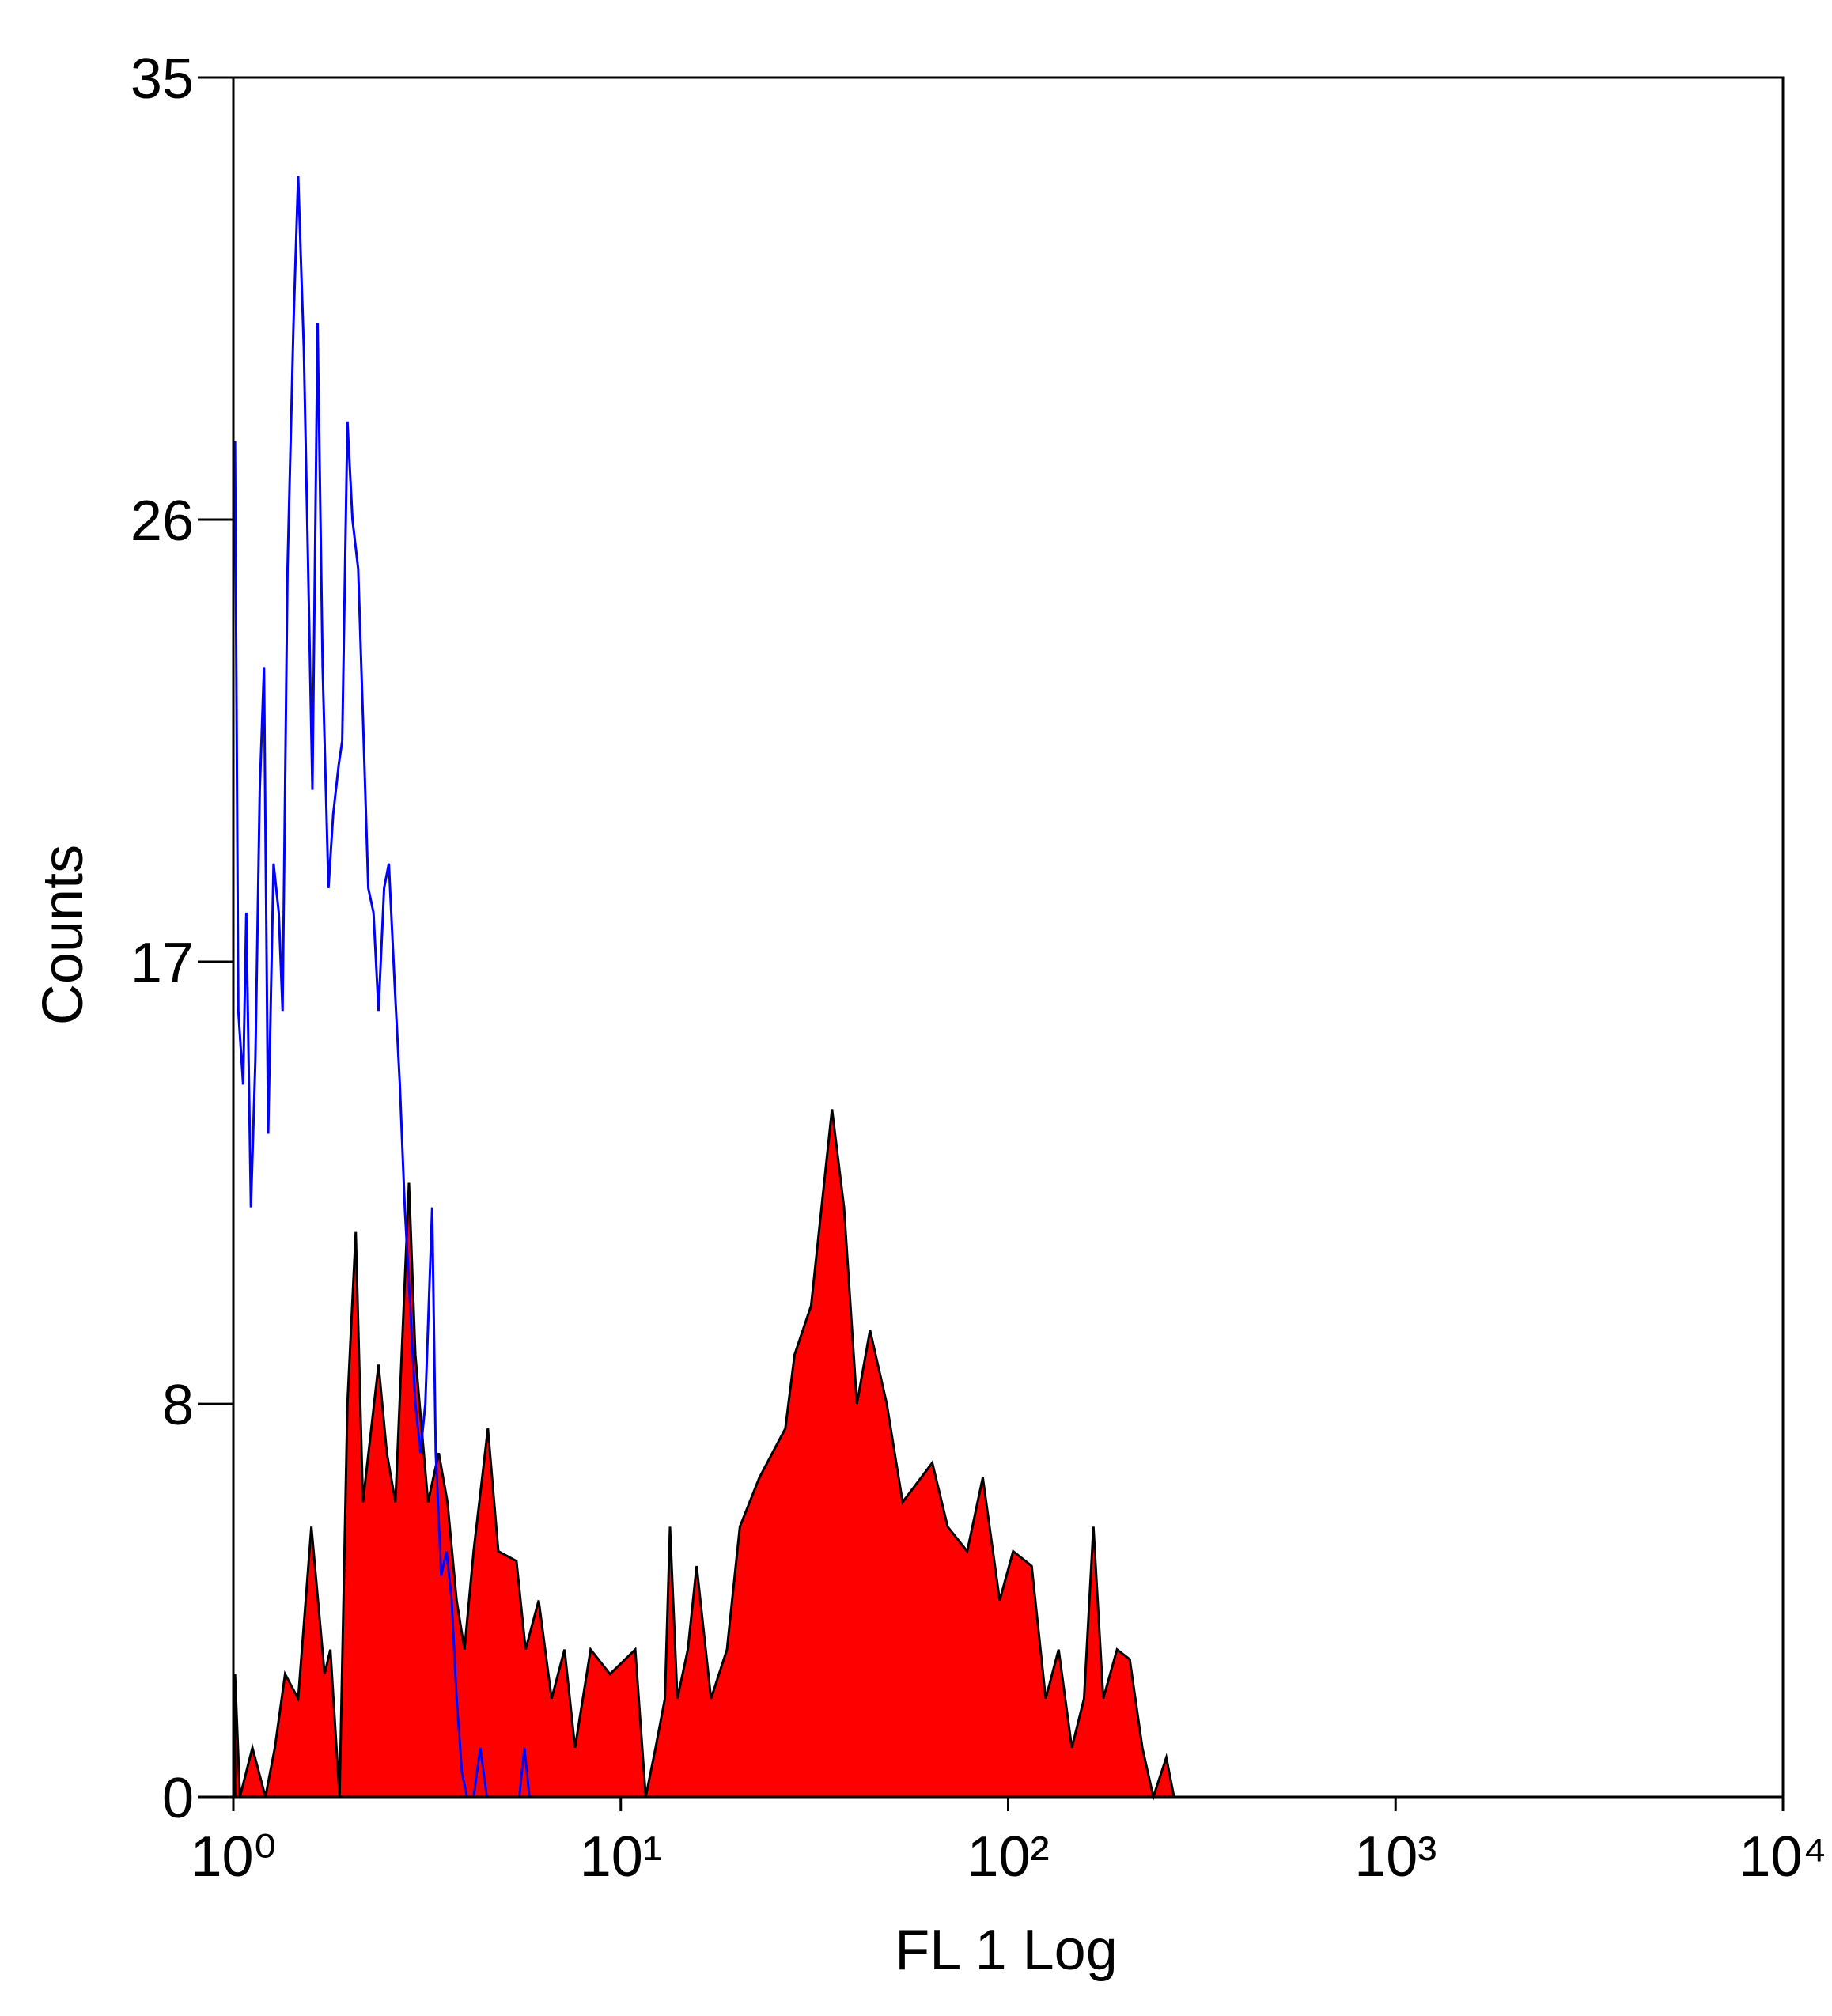 The image size is (1832, 2016). What do you see at coordinates (162, 79) in the screenshot?
I see `y-tick-label: 35` at bounding box center [162, 79].